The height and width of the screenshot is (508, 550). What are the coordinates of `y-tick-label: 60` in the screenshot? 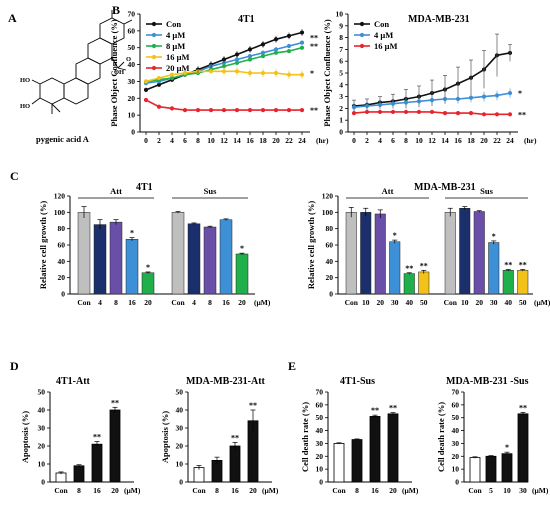 It's located at (456, 404).